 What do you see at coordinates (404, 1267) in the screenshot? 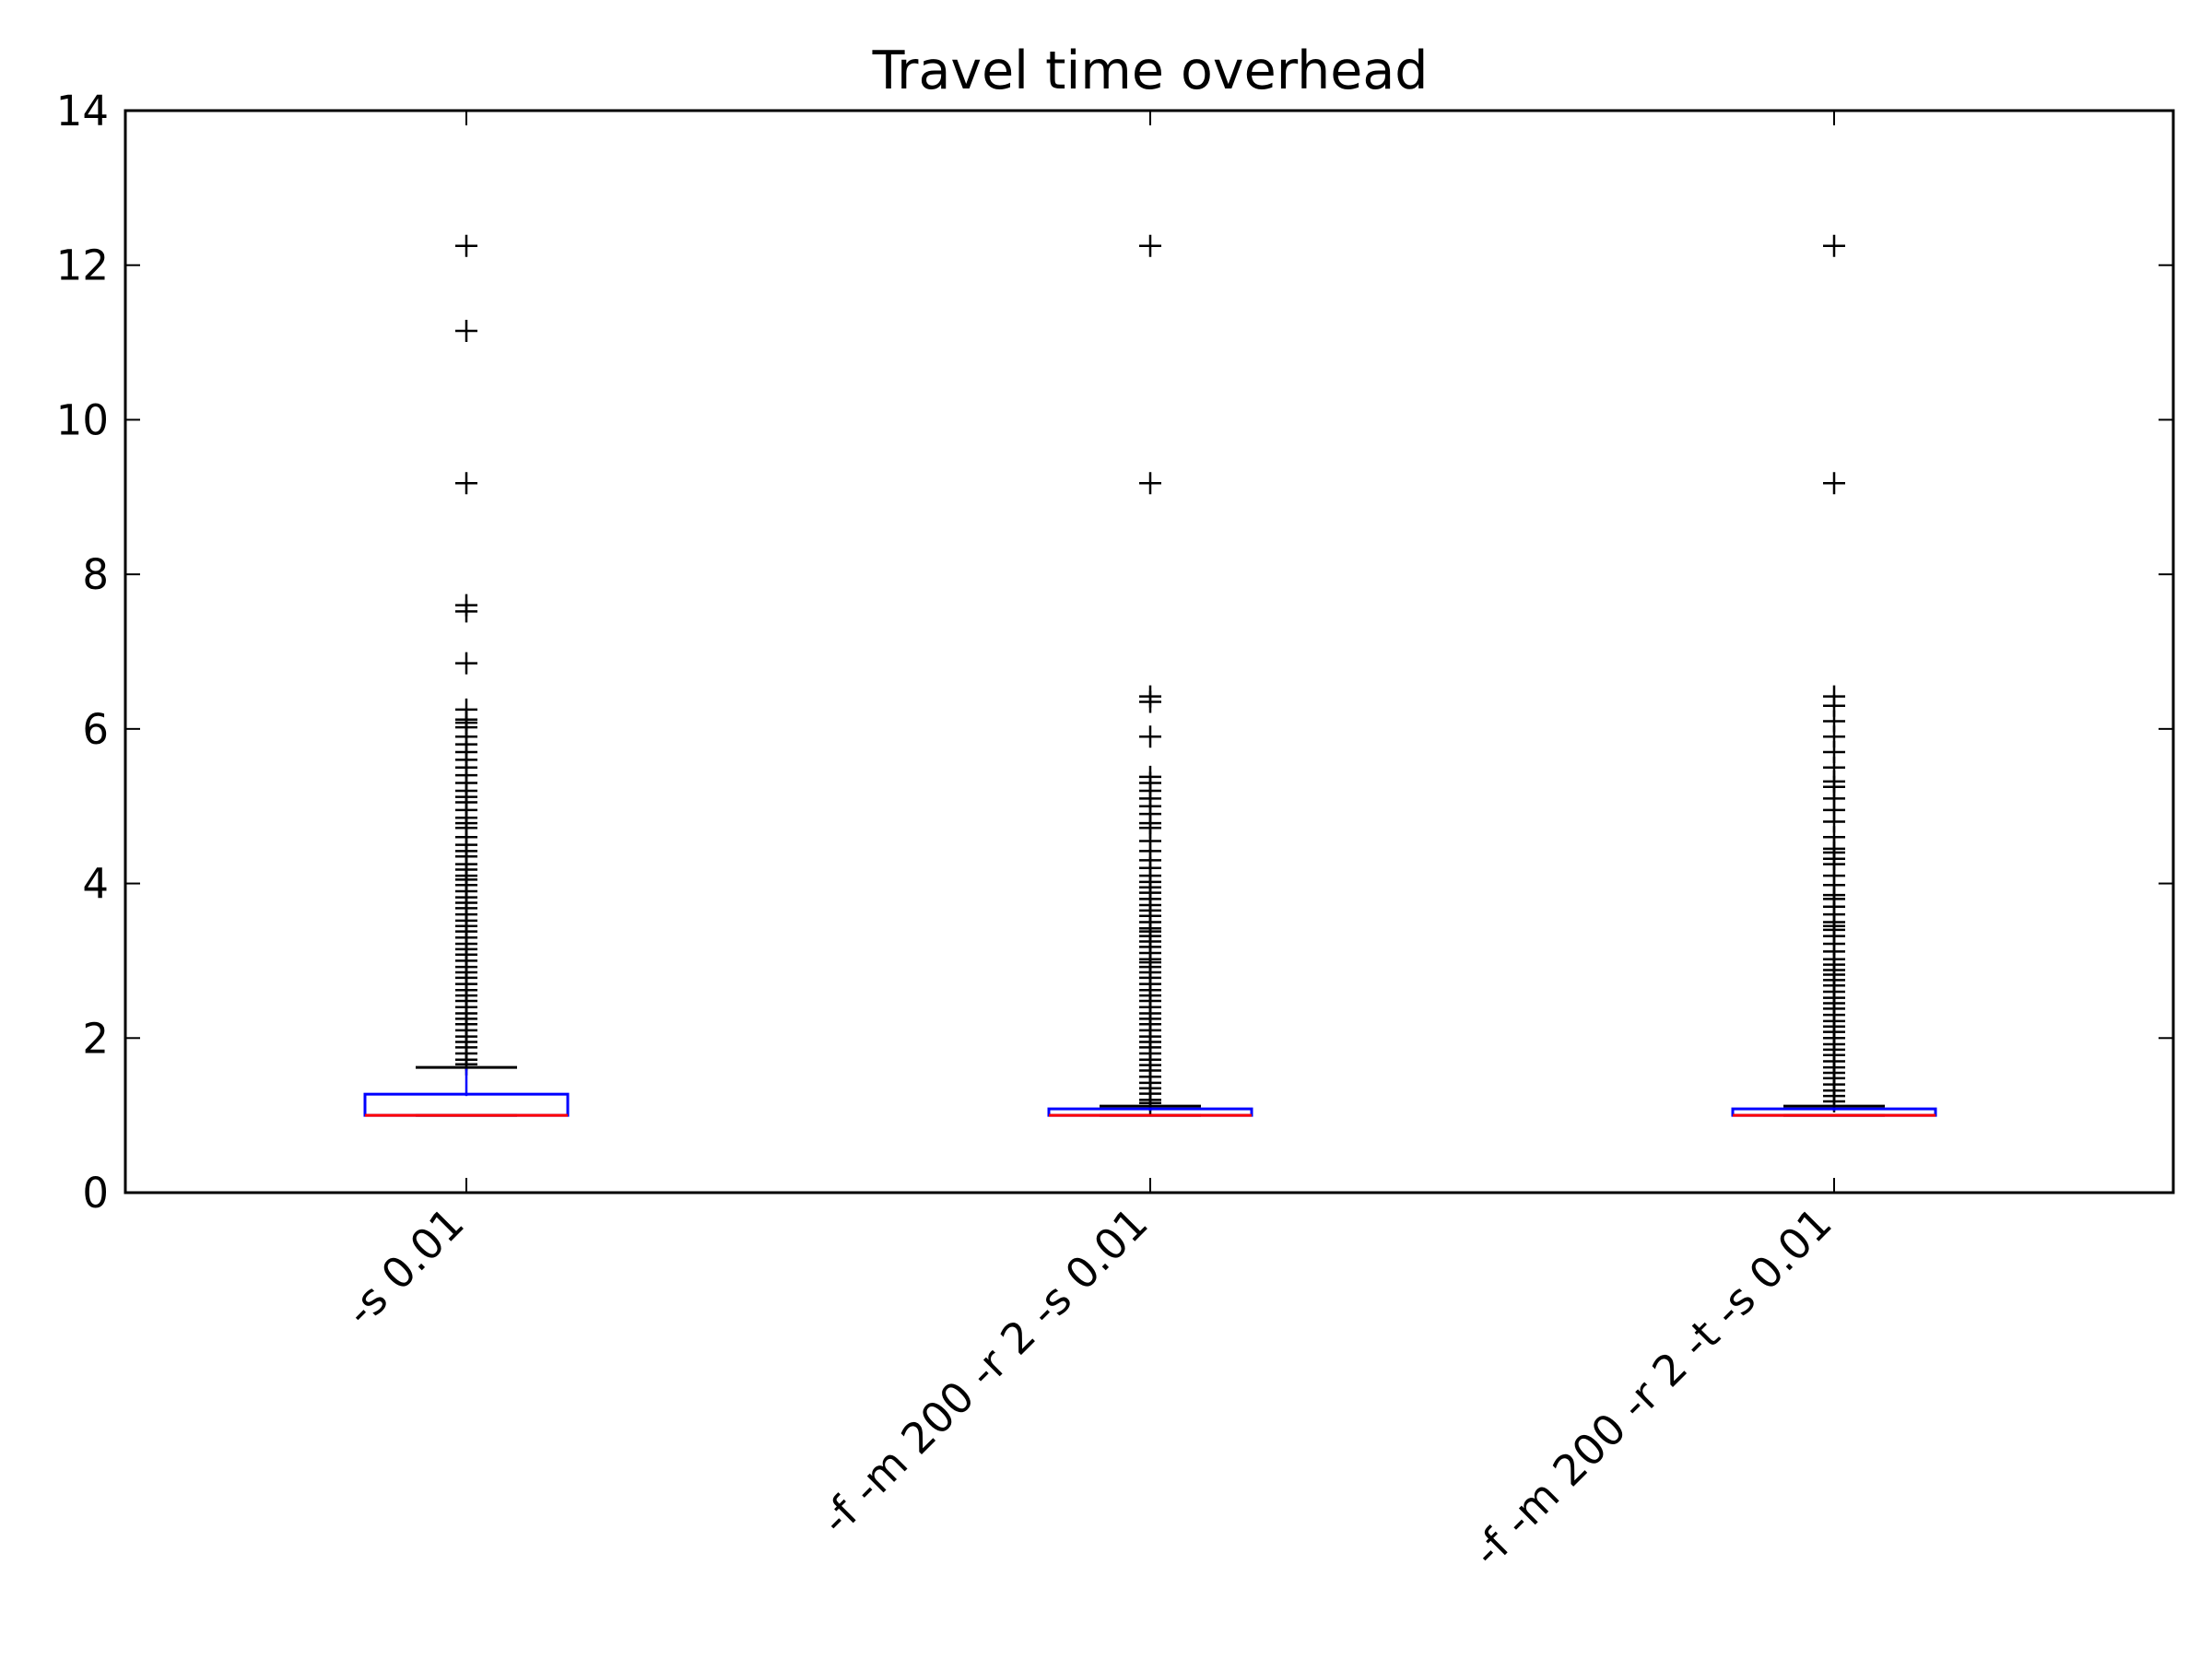
I see `x-category-label: -s 0.01` at bounding box center [404, 1267].